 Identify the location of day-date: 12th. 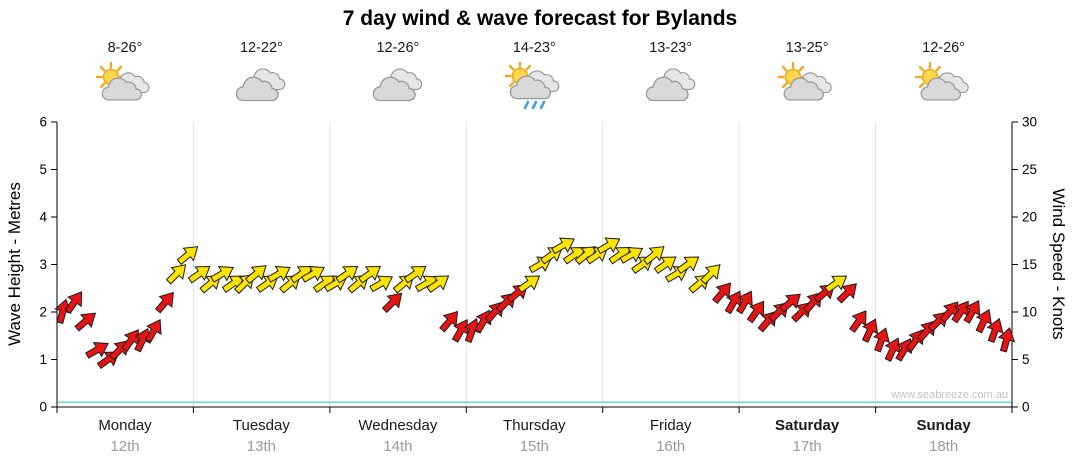
(125, 446).